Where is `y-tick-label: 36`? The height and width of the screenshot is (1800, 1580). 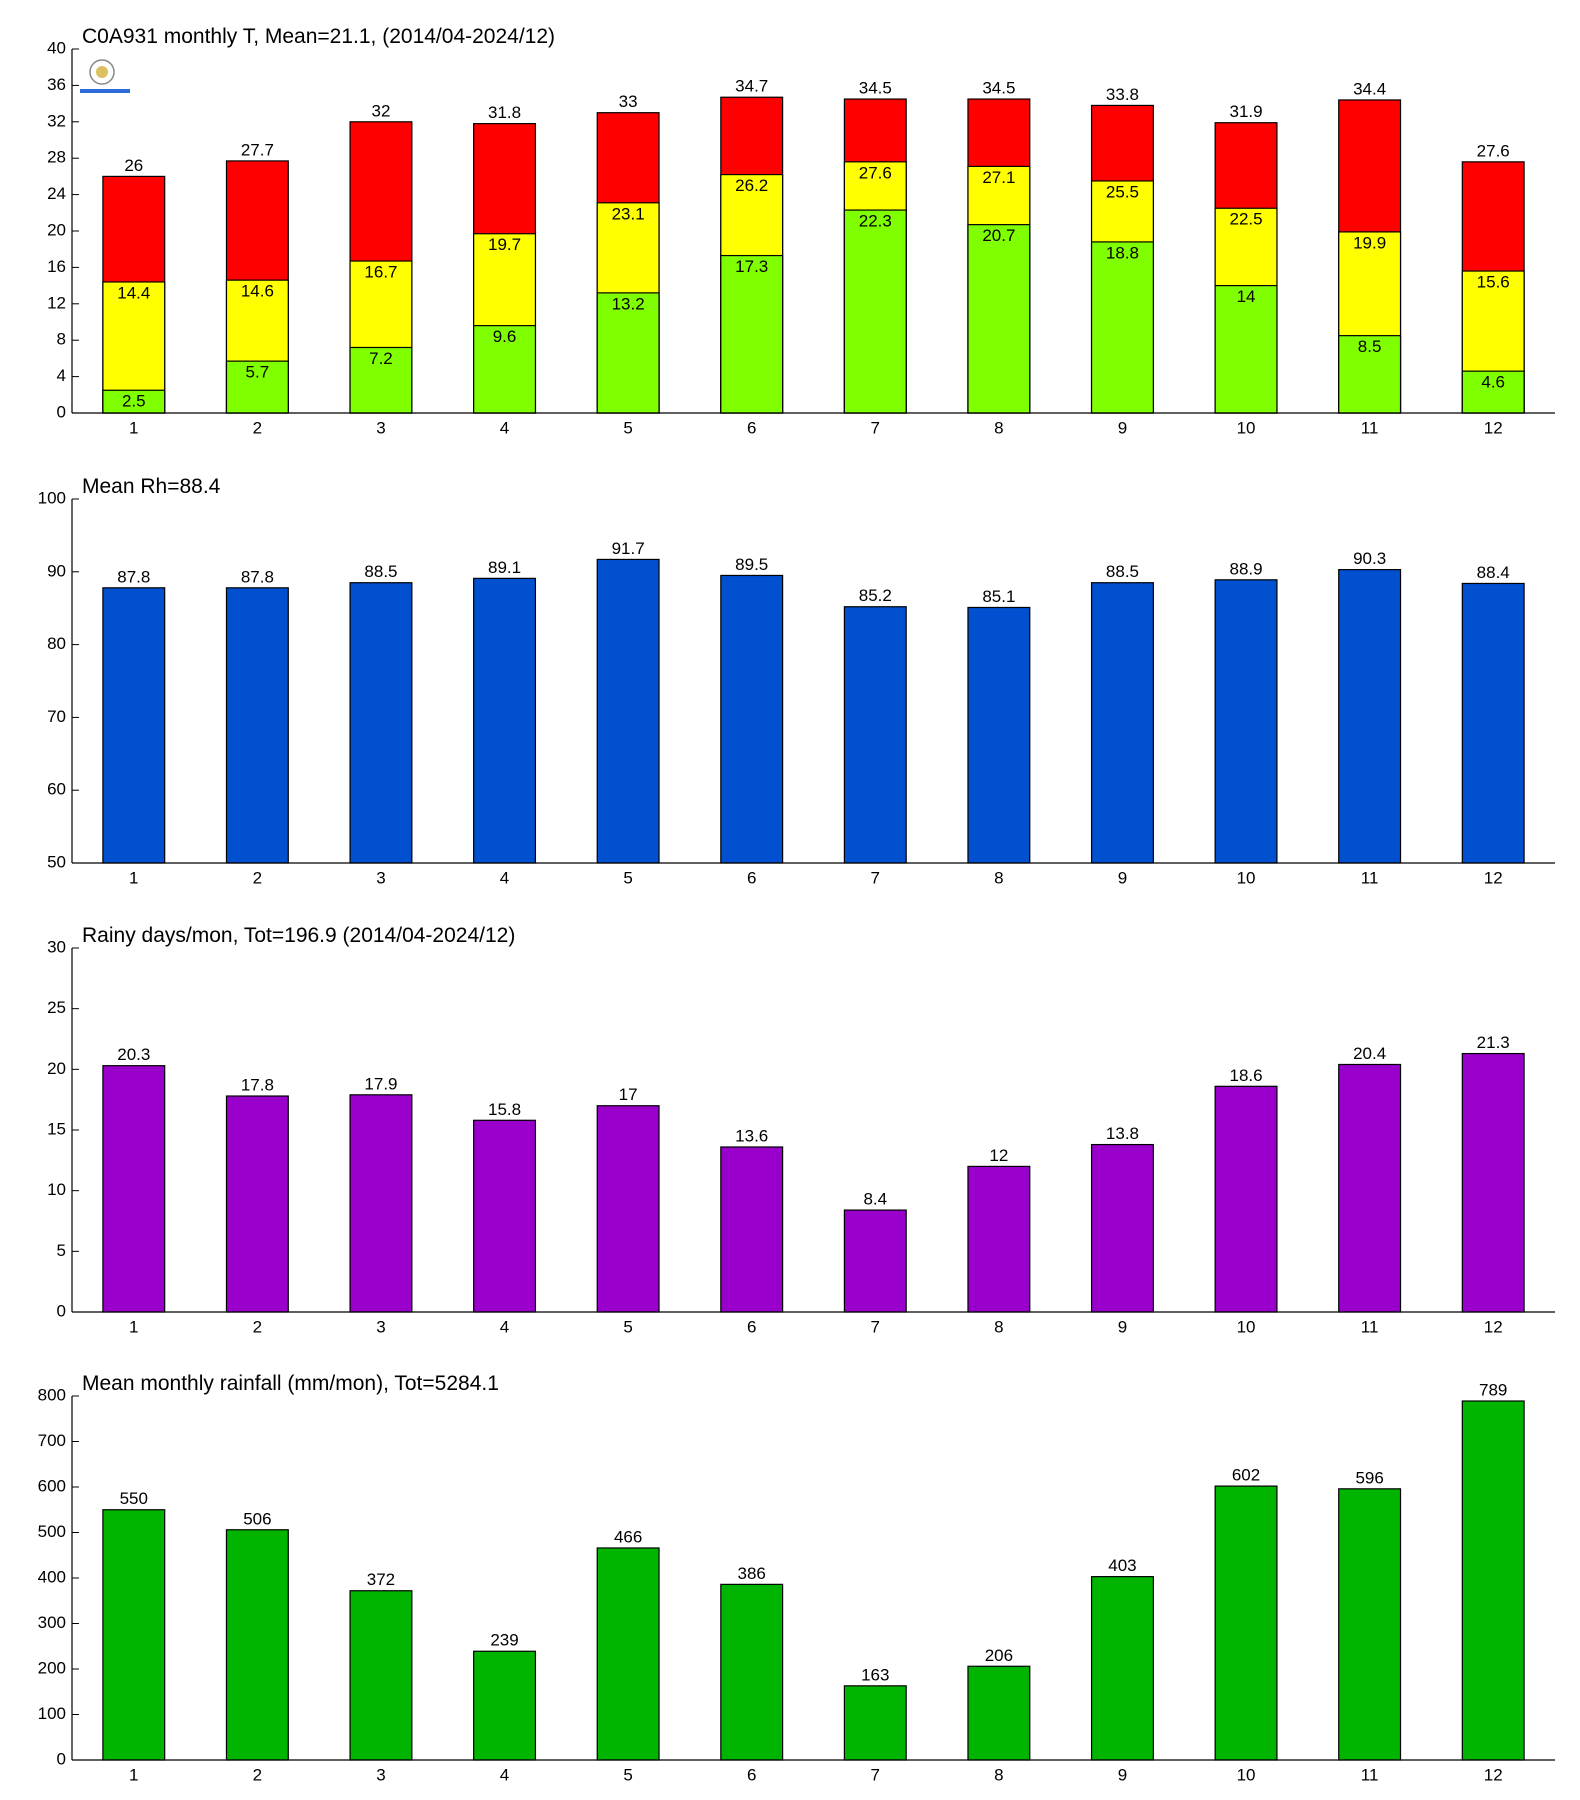
y-tick-label: 36 is located at coordinates (56, 84).